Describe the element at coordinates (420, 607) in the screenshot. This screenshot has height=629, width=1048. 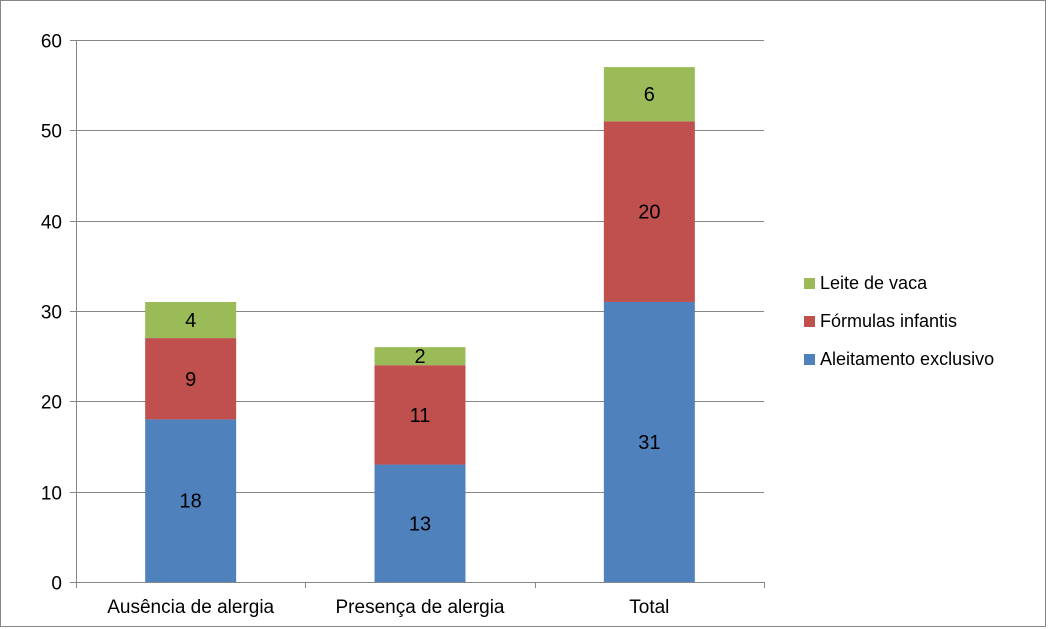
I see `x-tick-label: Presença de alergia` at that location.